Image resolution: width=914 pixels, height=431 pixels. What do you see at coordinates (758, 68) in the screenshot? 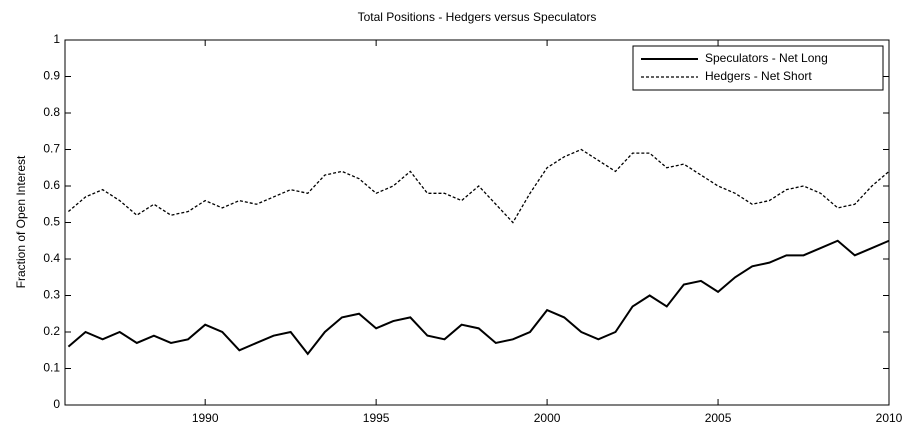
I see `legend-box` at bounding box center [758, 68].